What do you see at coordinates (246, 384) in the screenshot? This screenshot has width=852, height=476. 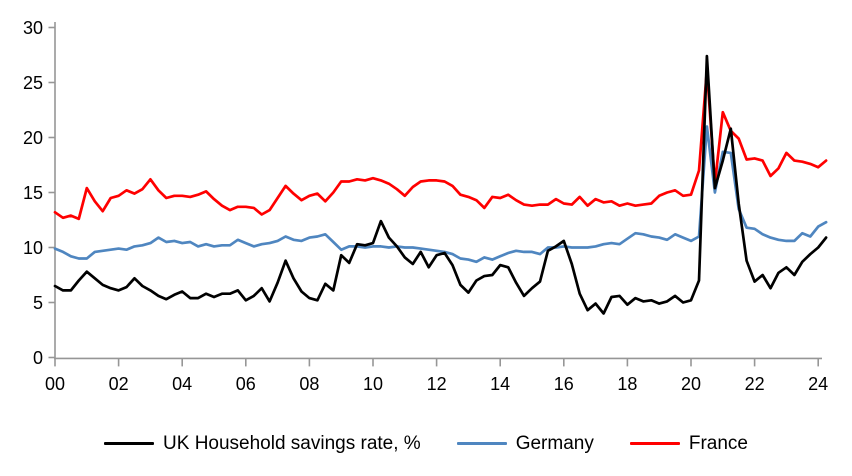 I see `x-tick-label: 06` at bounding box center [246, 384].